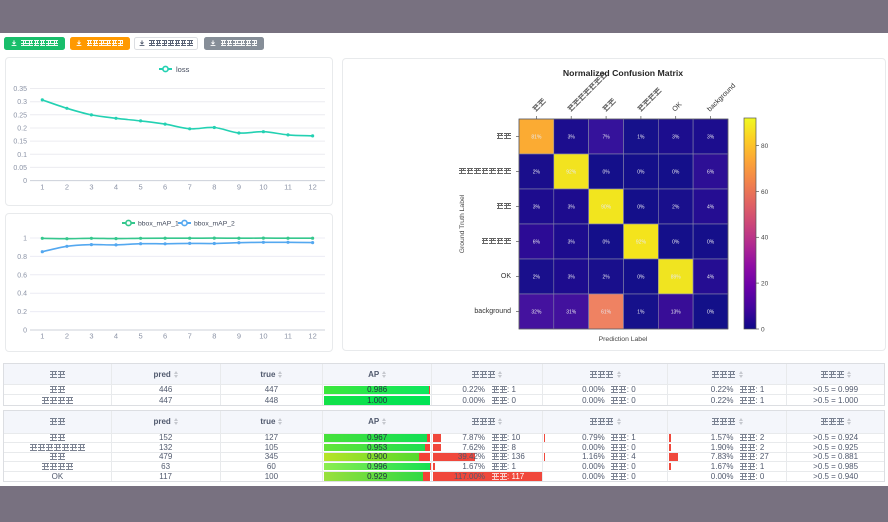 The height and width of the screenshot is (522, 888). I want to click on svg-text: 0.3, so click(22, 102).